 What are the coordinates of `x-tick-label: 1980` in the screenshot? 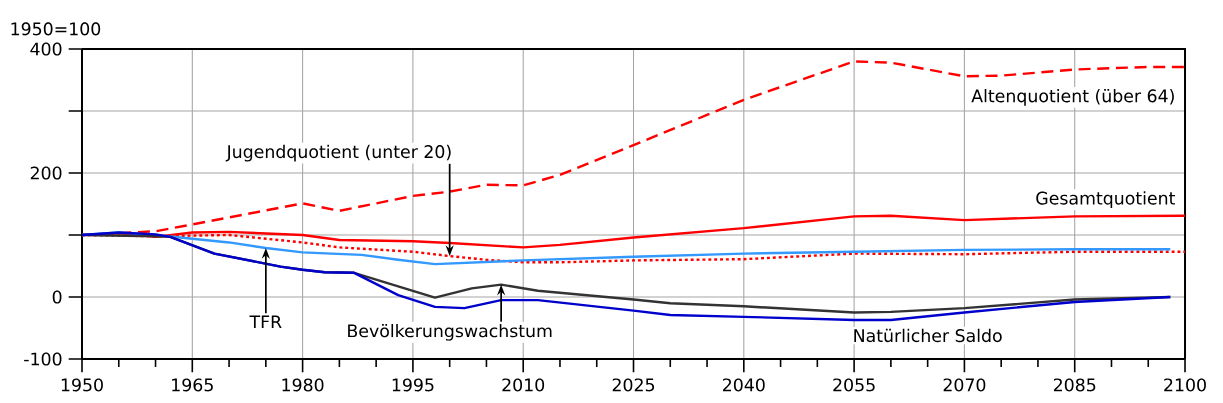 It's located at (303, 385).